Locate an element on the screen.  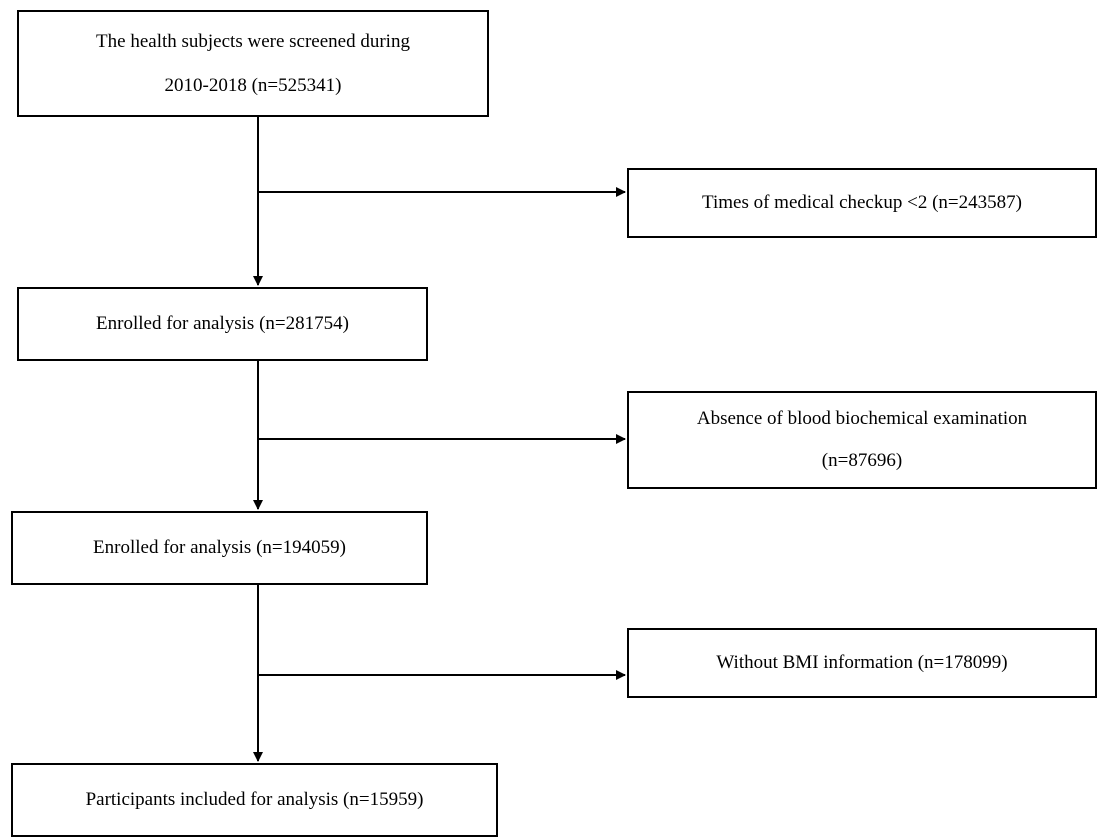
step-enrolled-1: Enrolled for analysis (n=281754) is located at coordinates (222, 324).